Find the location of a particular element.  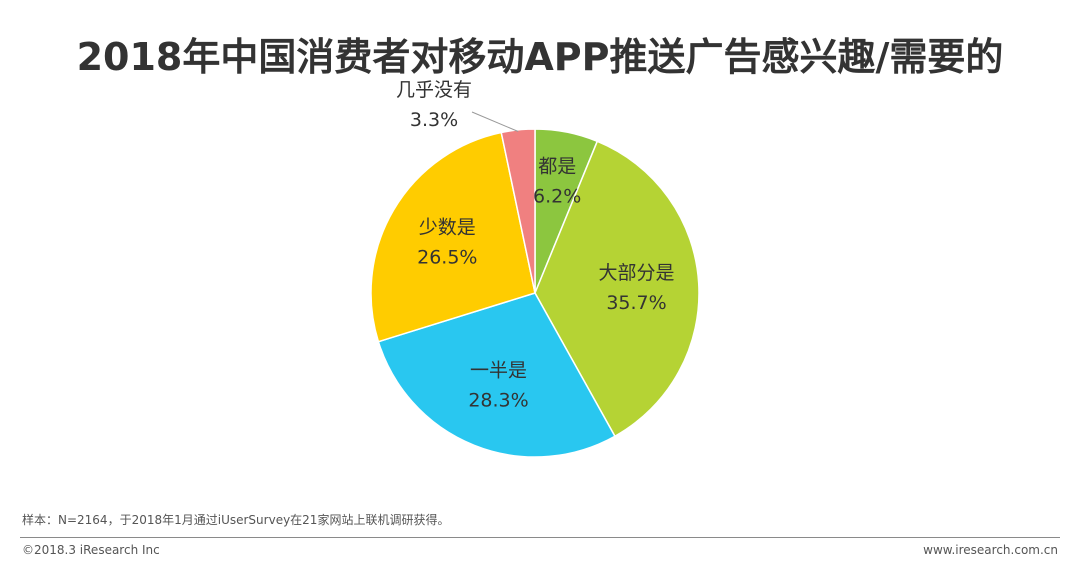

slice-value-half: 28.3% is located at coordinates (498, 400).